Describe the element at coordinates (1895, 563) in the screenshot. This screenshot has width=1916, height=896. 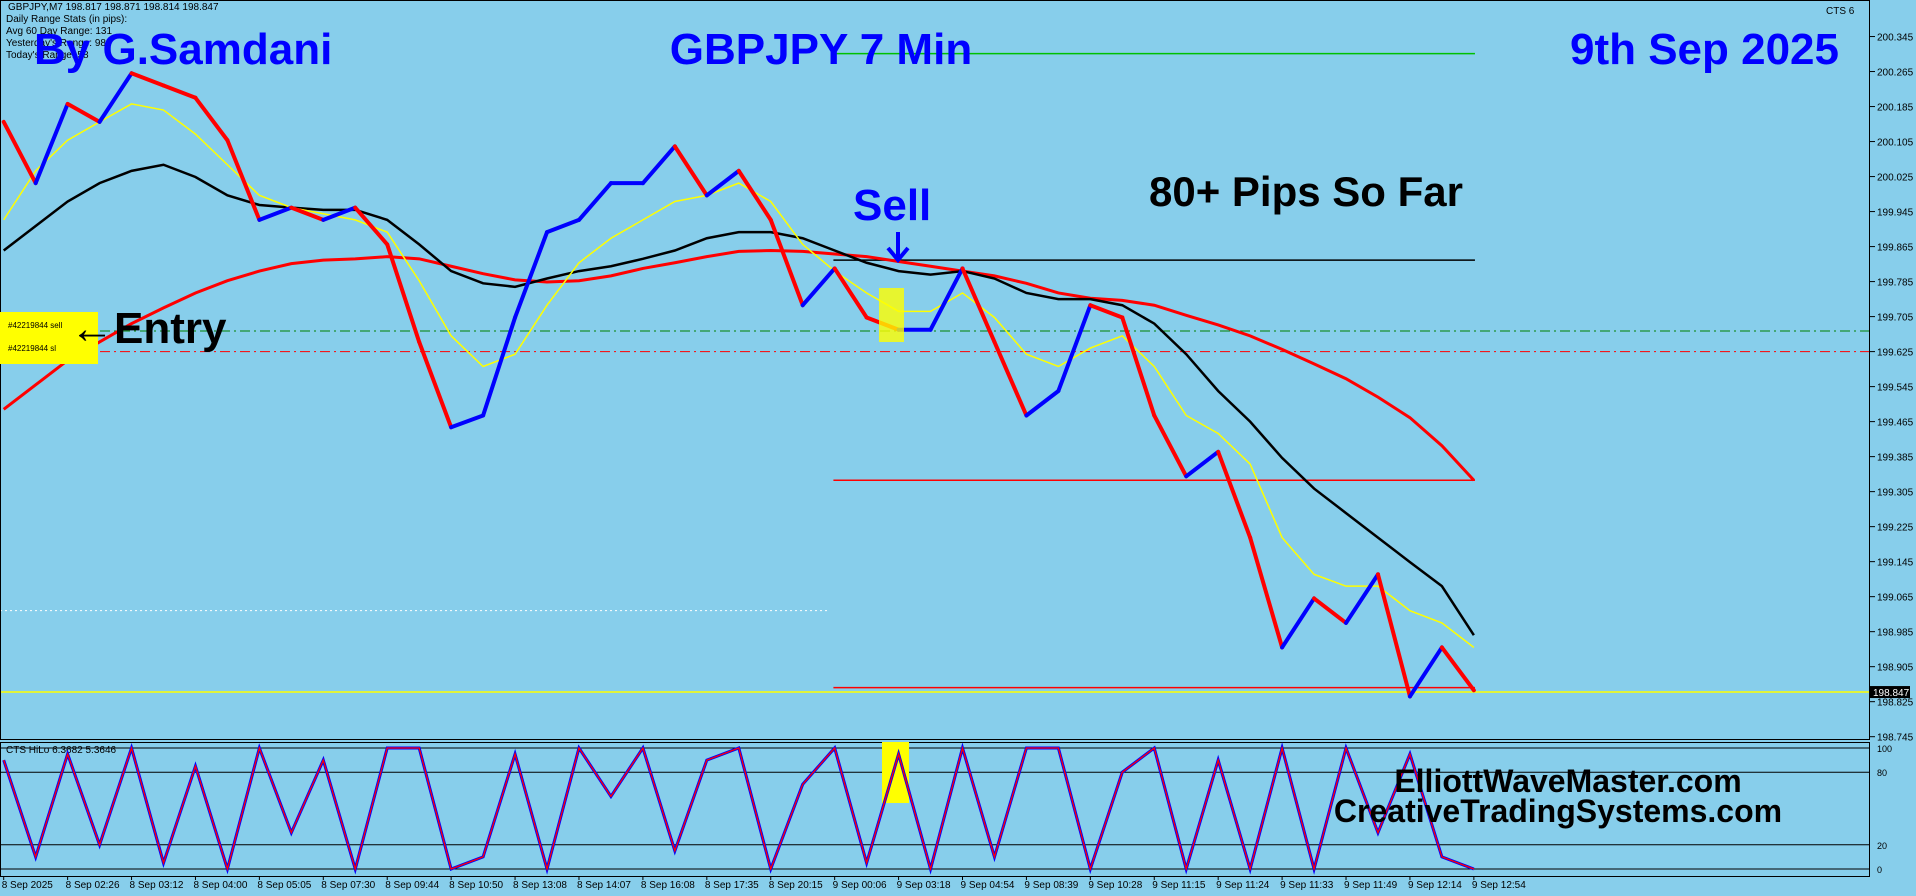
I see `y-tick-label: 199.145` at that location.